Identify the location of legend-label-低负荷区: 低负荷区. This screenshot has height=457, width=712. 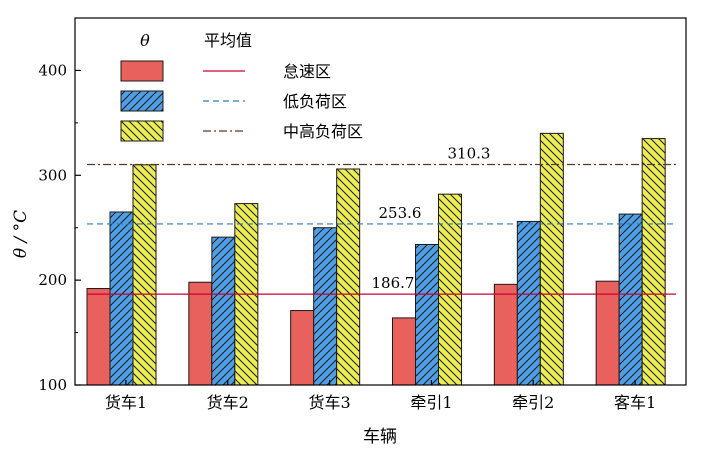
(315, 101).